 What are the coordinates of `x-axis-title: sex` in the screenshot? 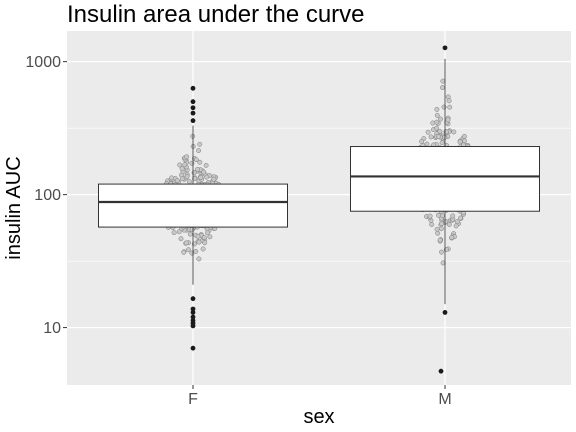 It's located at (318, 417).